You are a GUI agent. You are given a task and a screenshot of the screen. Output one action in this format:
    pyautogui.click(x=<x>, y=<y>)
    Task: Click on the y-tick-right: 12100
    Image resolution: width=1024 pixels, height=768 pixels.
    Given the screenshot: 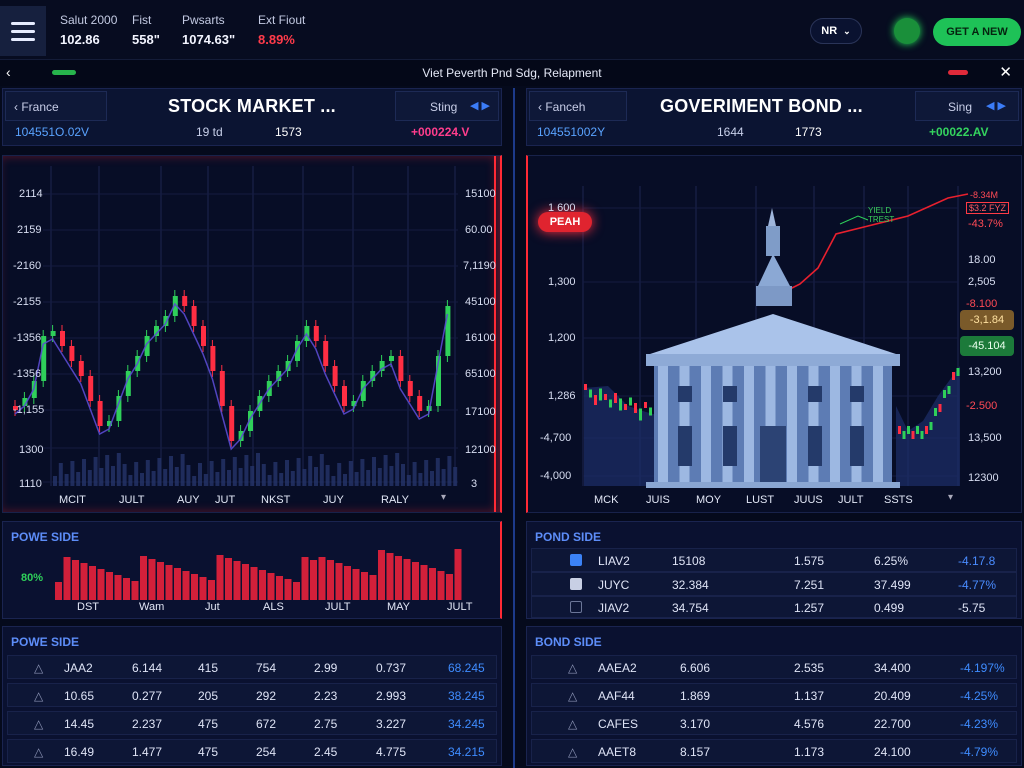 What is the action you would take?
    pyautogui.click(x=480, y=450)
    